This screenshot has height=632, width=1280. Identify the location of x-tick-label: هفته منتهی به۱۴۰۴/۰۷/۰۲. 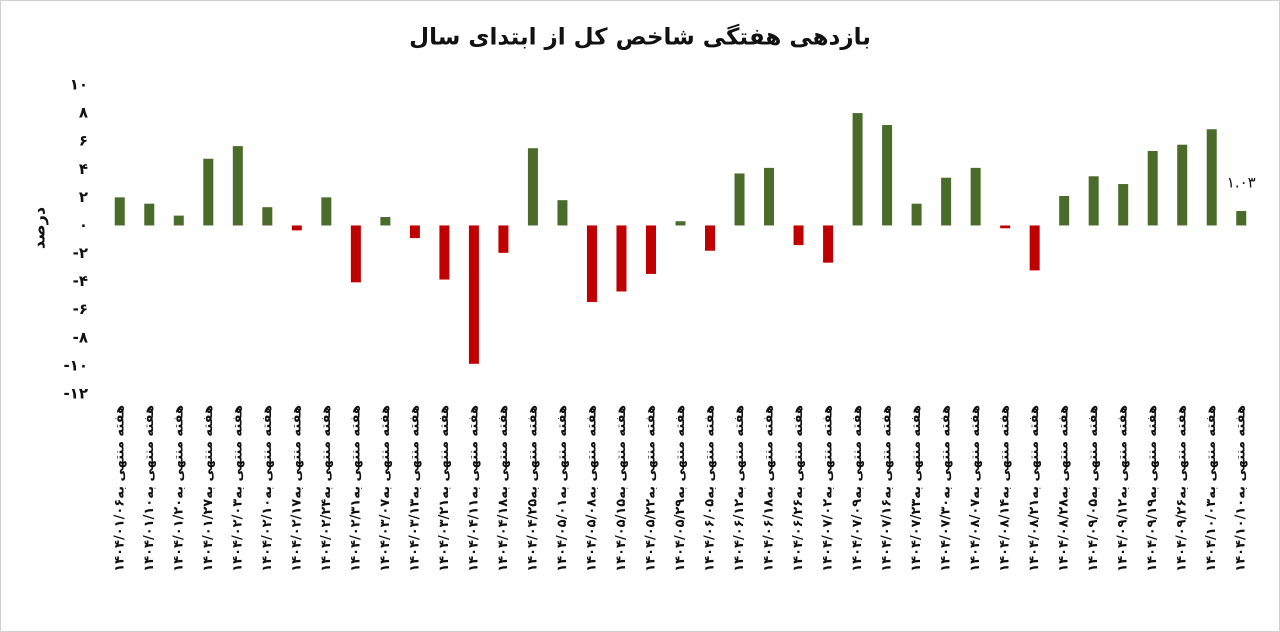
(828, 488).